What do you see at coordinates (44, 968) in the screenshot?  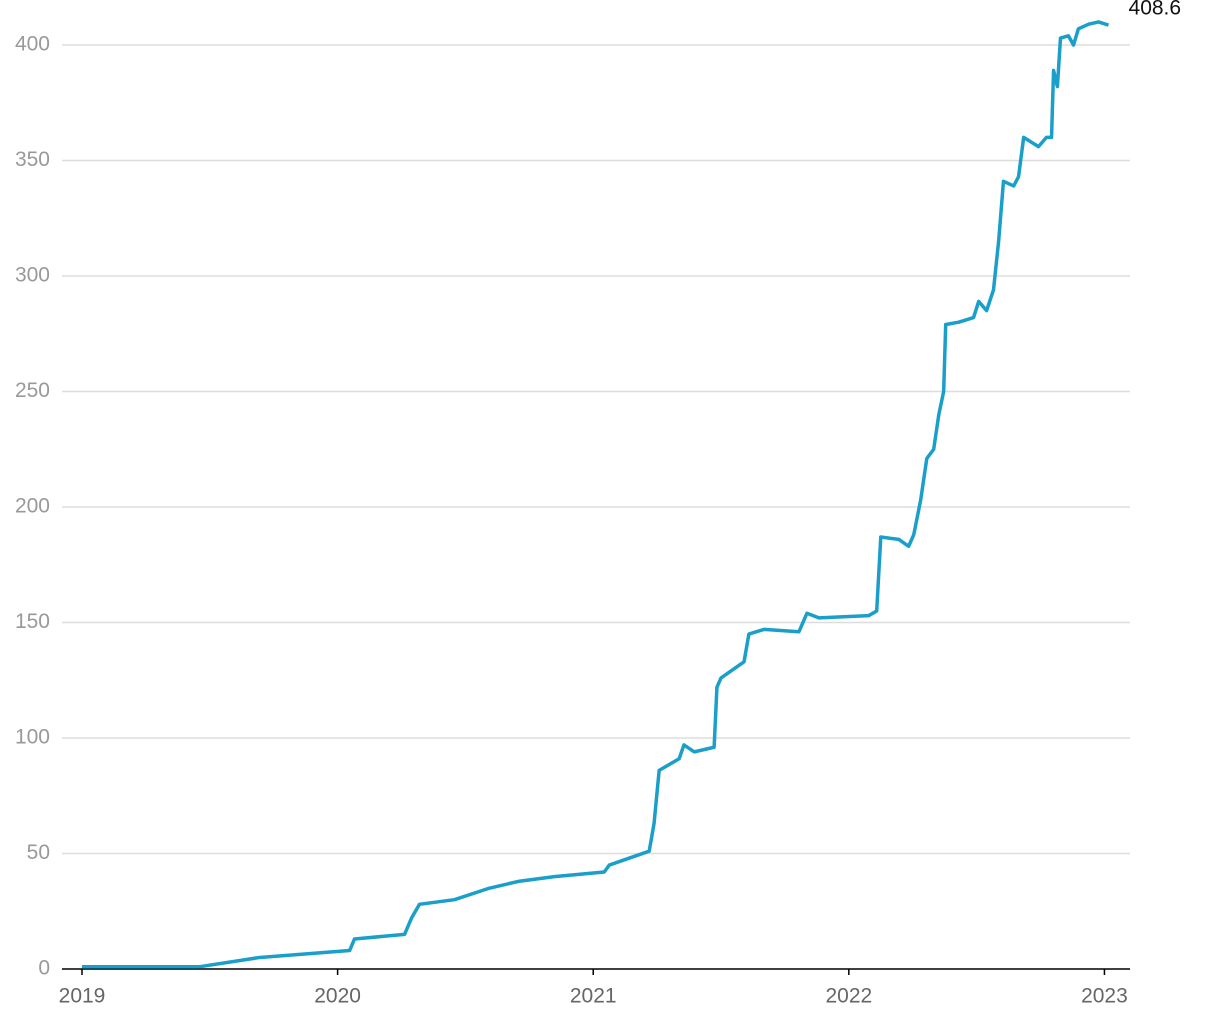 I see `y-tick-label: 0` at bounding box center [44, 968].